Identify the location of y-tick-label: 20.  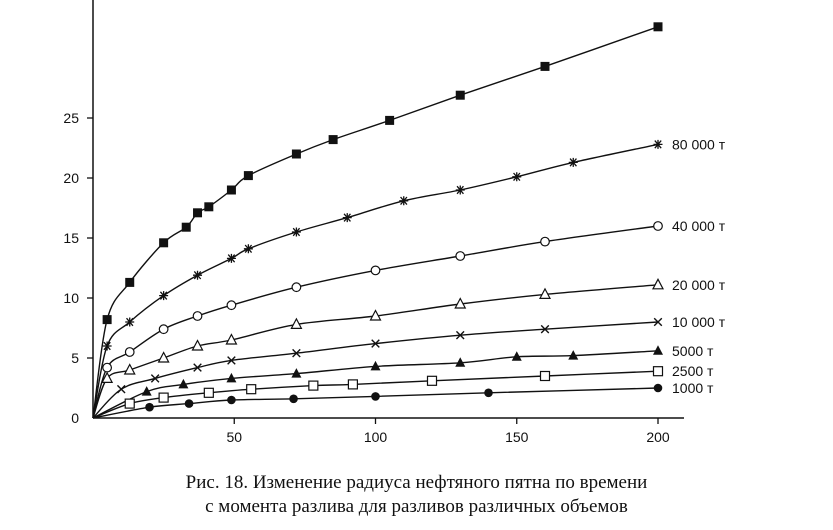
(71, 178).